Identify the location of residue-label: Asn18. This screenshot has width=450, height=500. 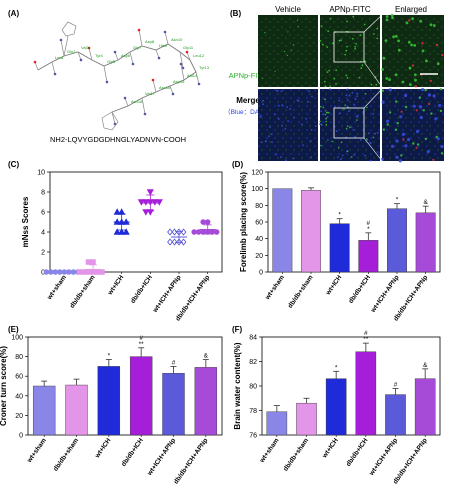
(137, 101).